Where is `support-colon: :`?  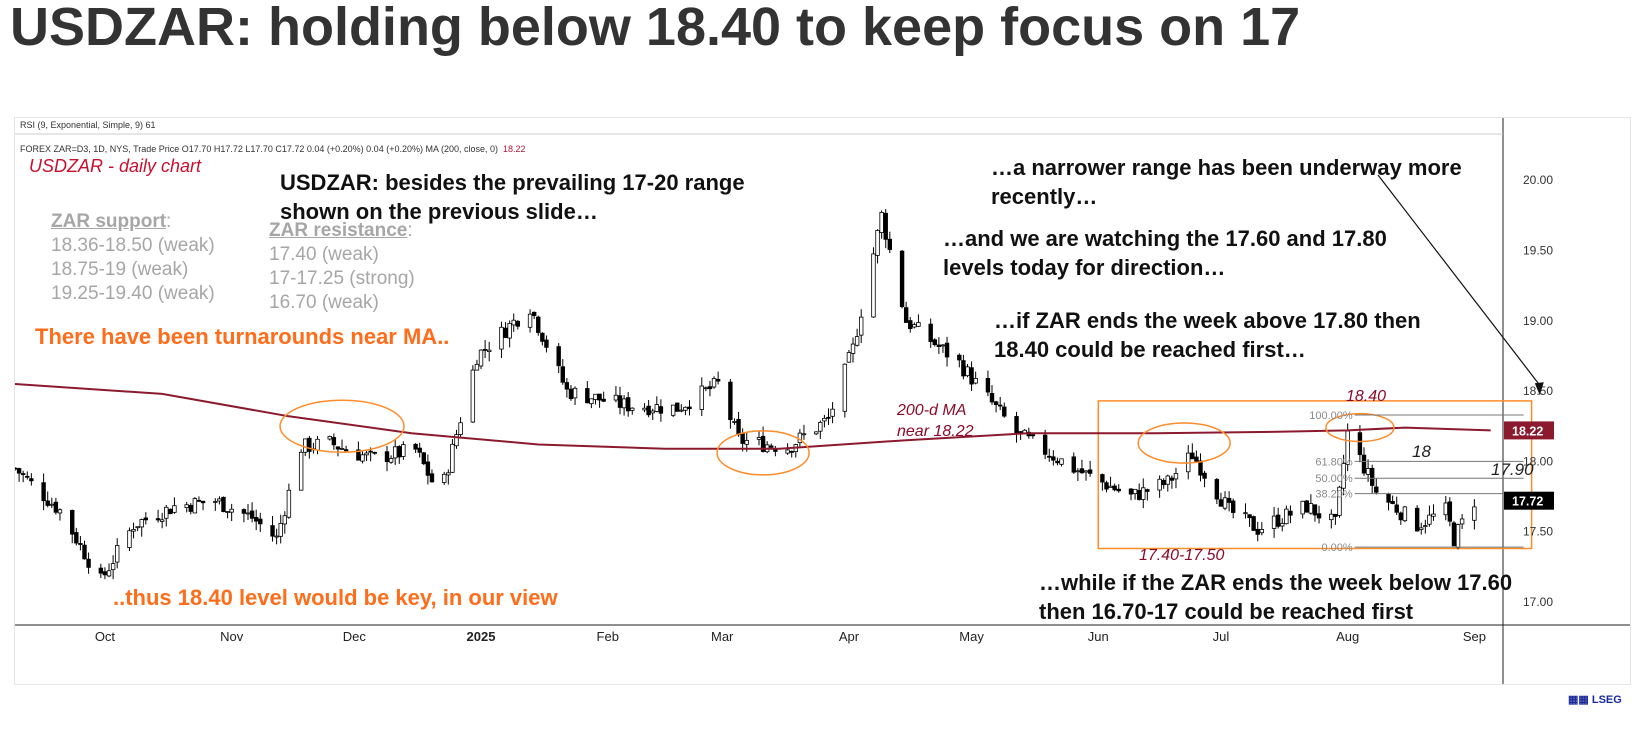 support-colon: : is located at coordinates (169, 221).